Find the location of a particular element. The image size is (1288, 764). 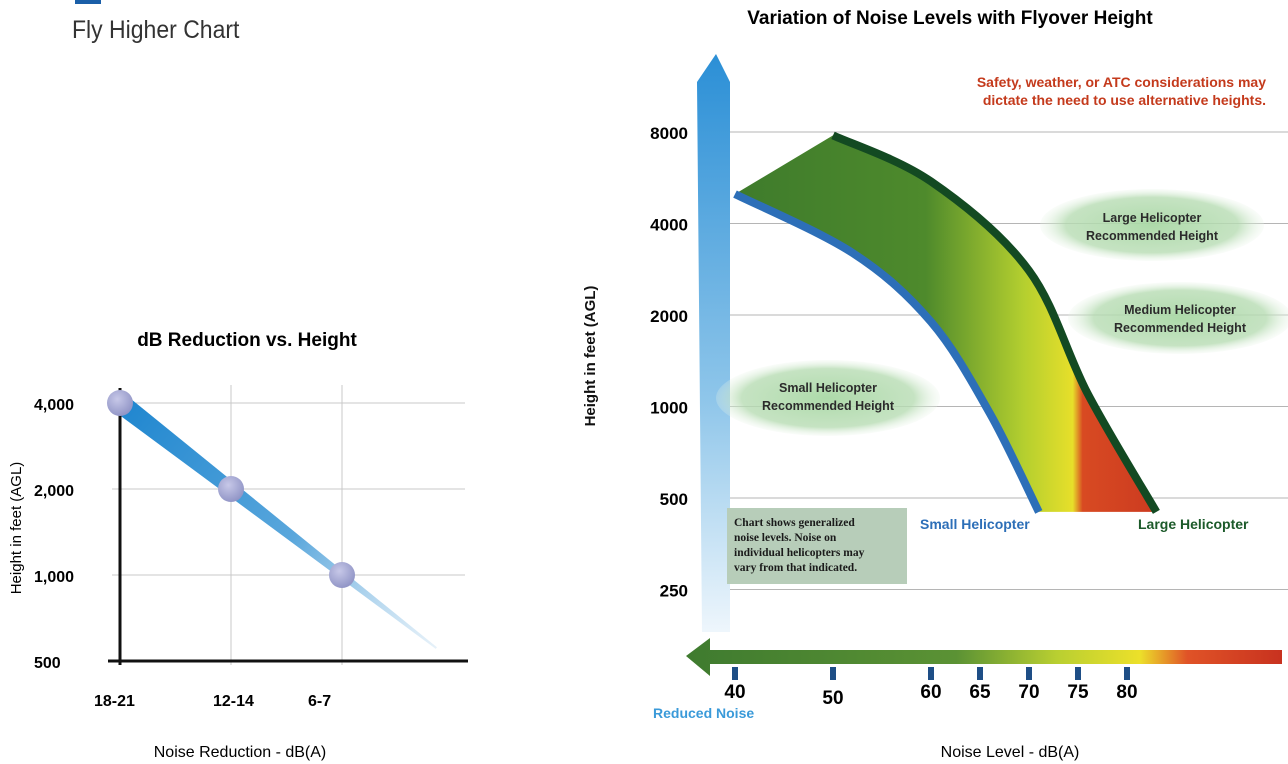

right-x-tick-label: 75 is located at coordinates (1078, 692).